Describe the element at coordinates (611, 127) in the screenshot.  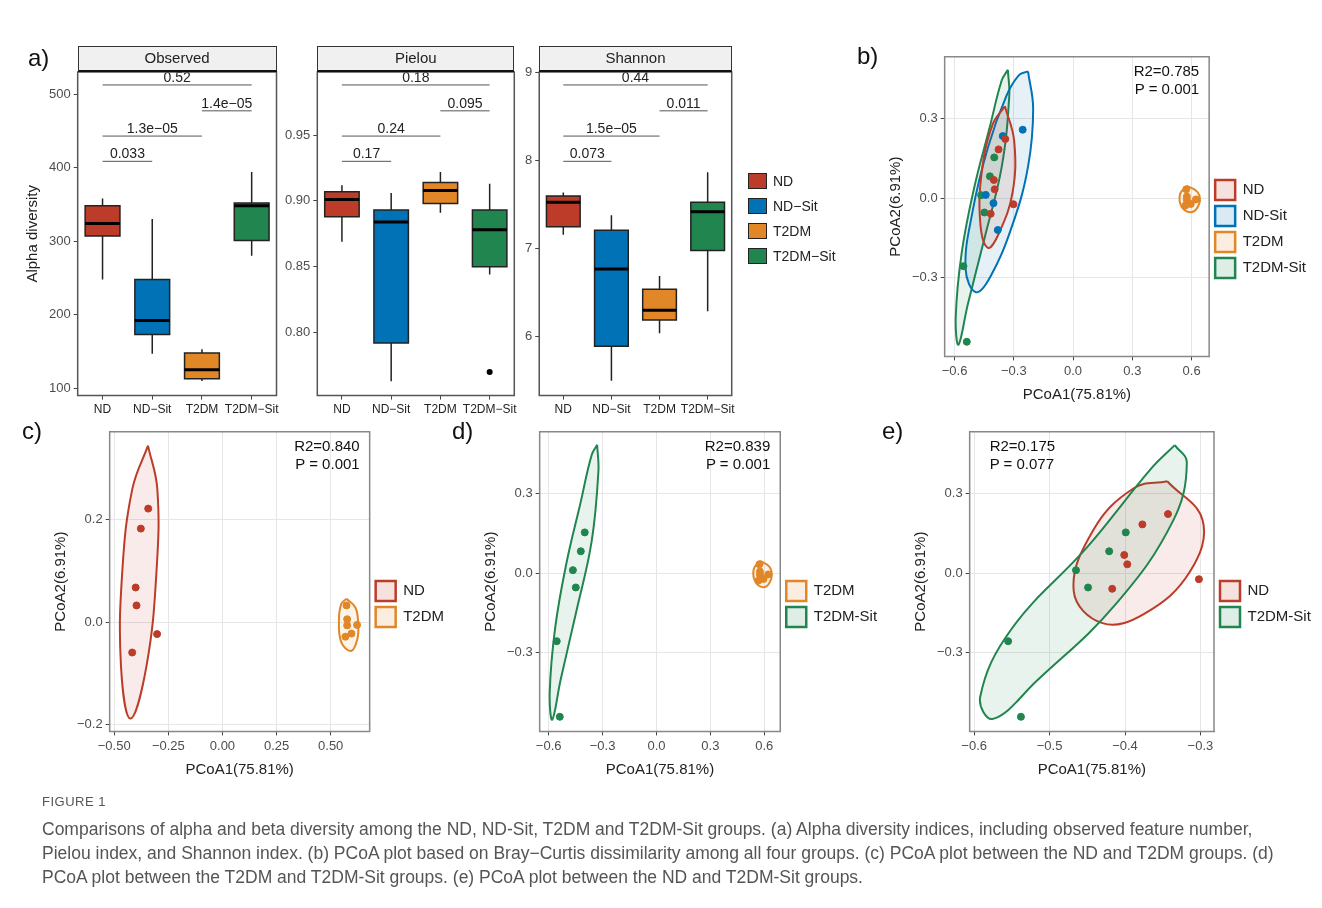
I see `annotation: 1.5e−05` at that location.